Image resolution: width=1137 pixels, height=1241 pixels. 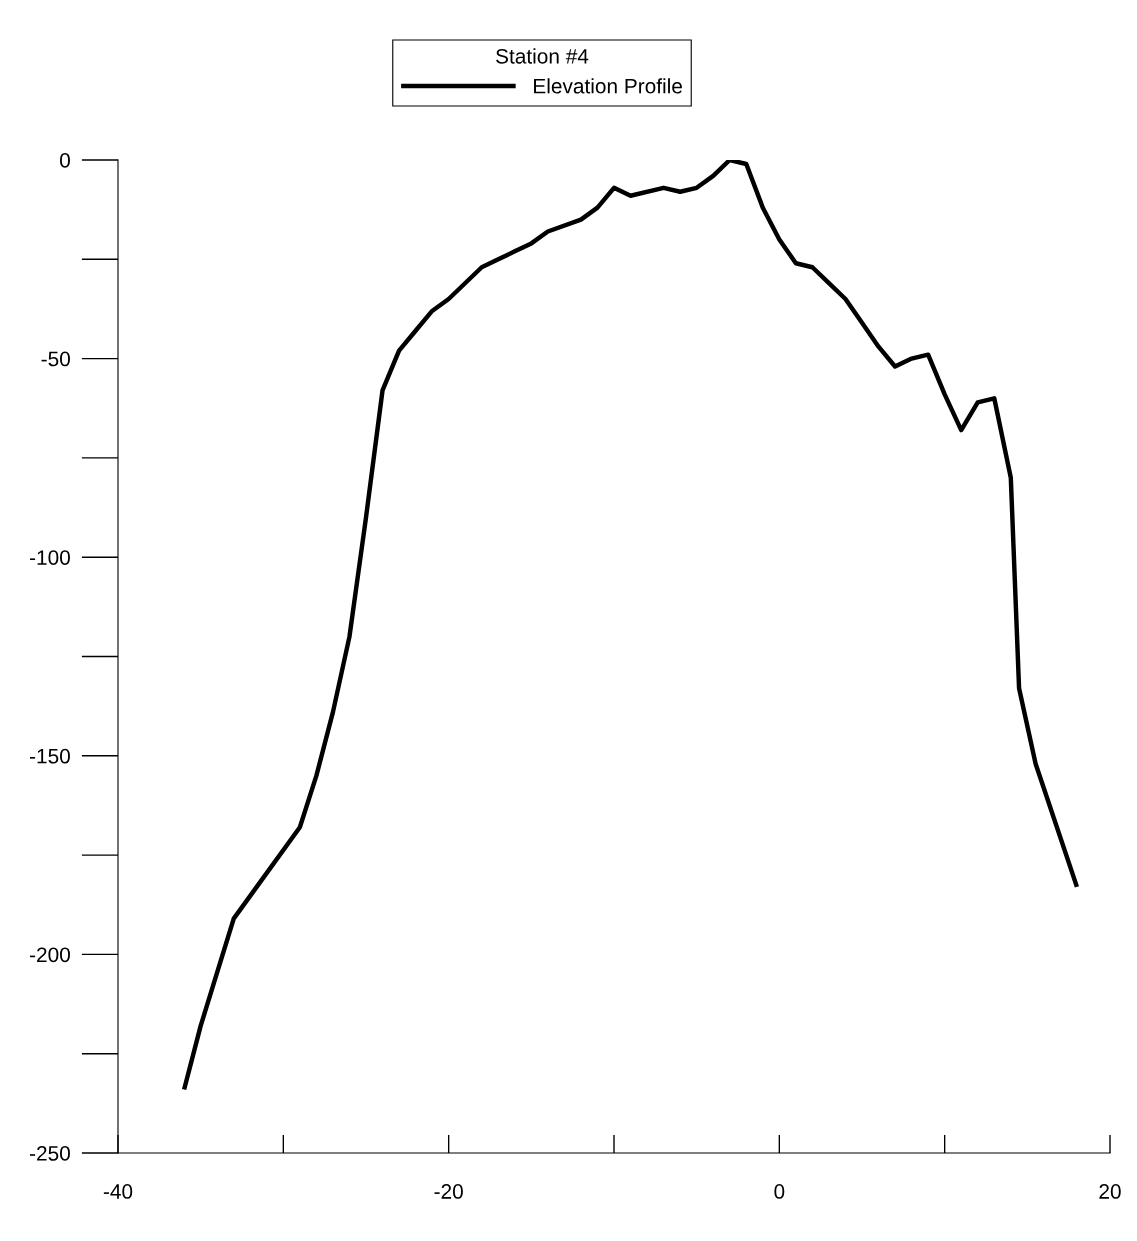 I want to click on x-tick-label: 0, so click(x=779, y=1191).